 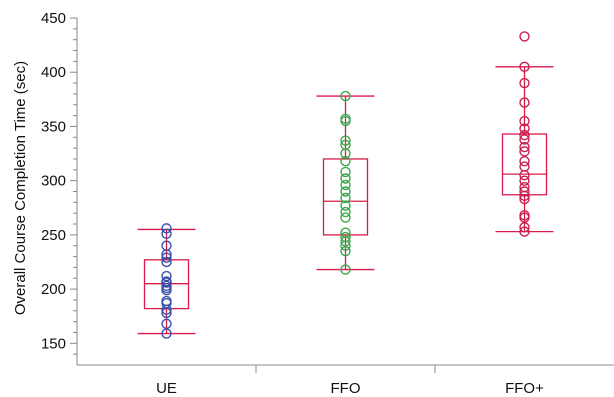 I want to click on x-tick-label: UE, so click(x=166, y=388).